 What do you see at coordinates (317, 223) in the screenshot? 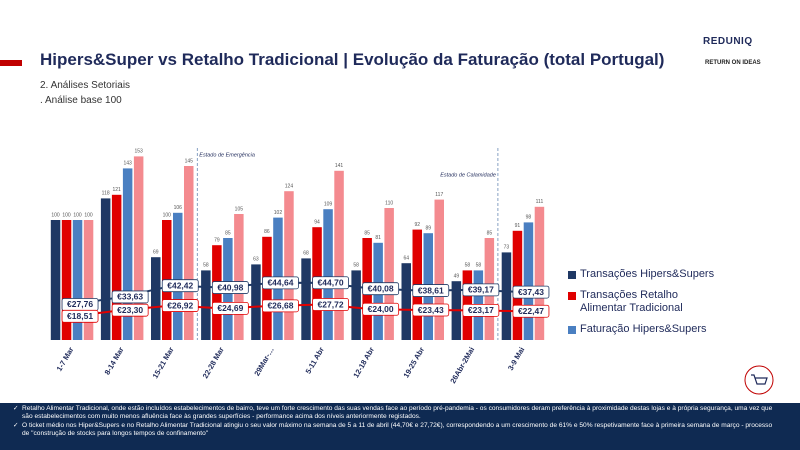
I see `bar-value-label: 94` at bounding box center [317, 223].